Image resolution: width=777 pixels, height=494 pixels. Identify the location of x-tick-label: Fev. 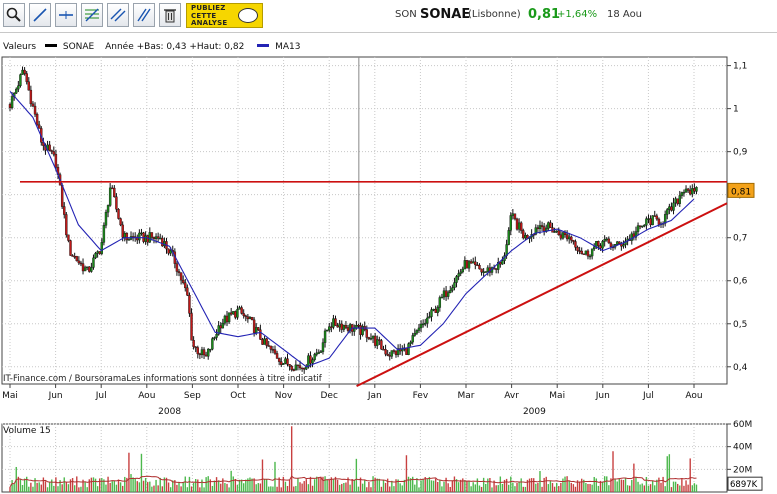
(421, 396).